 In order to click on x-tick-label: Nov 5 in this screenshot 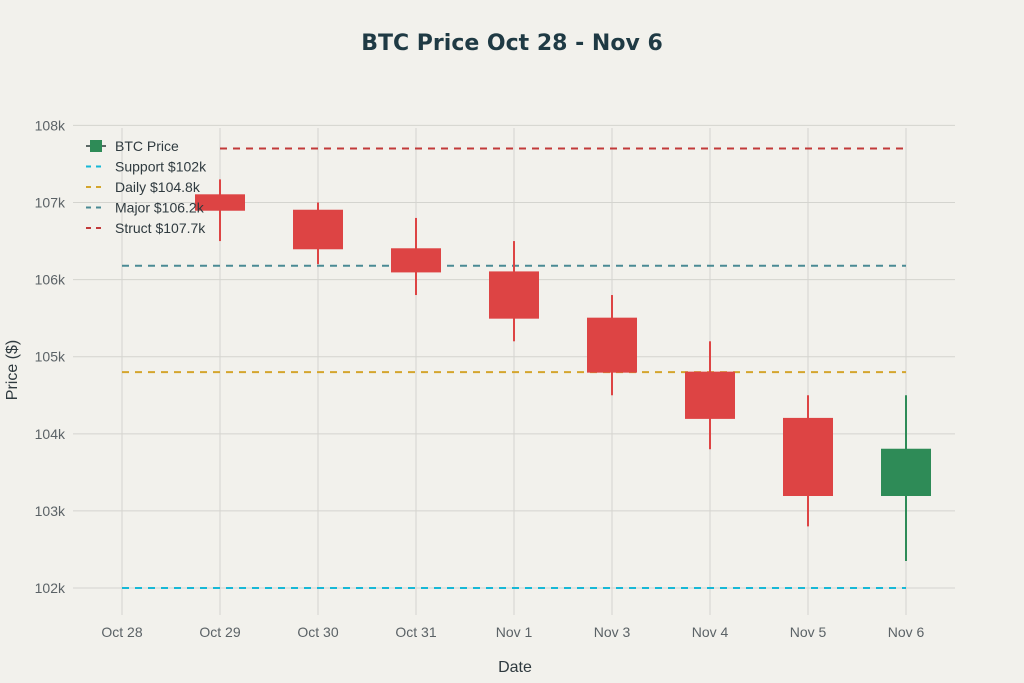, I will do `click(808, 632)`.